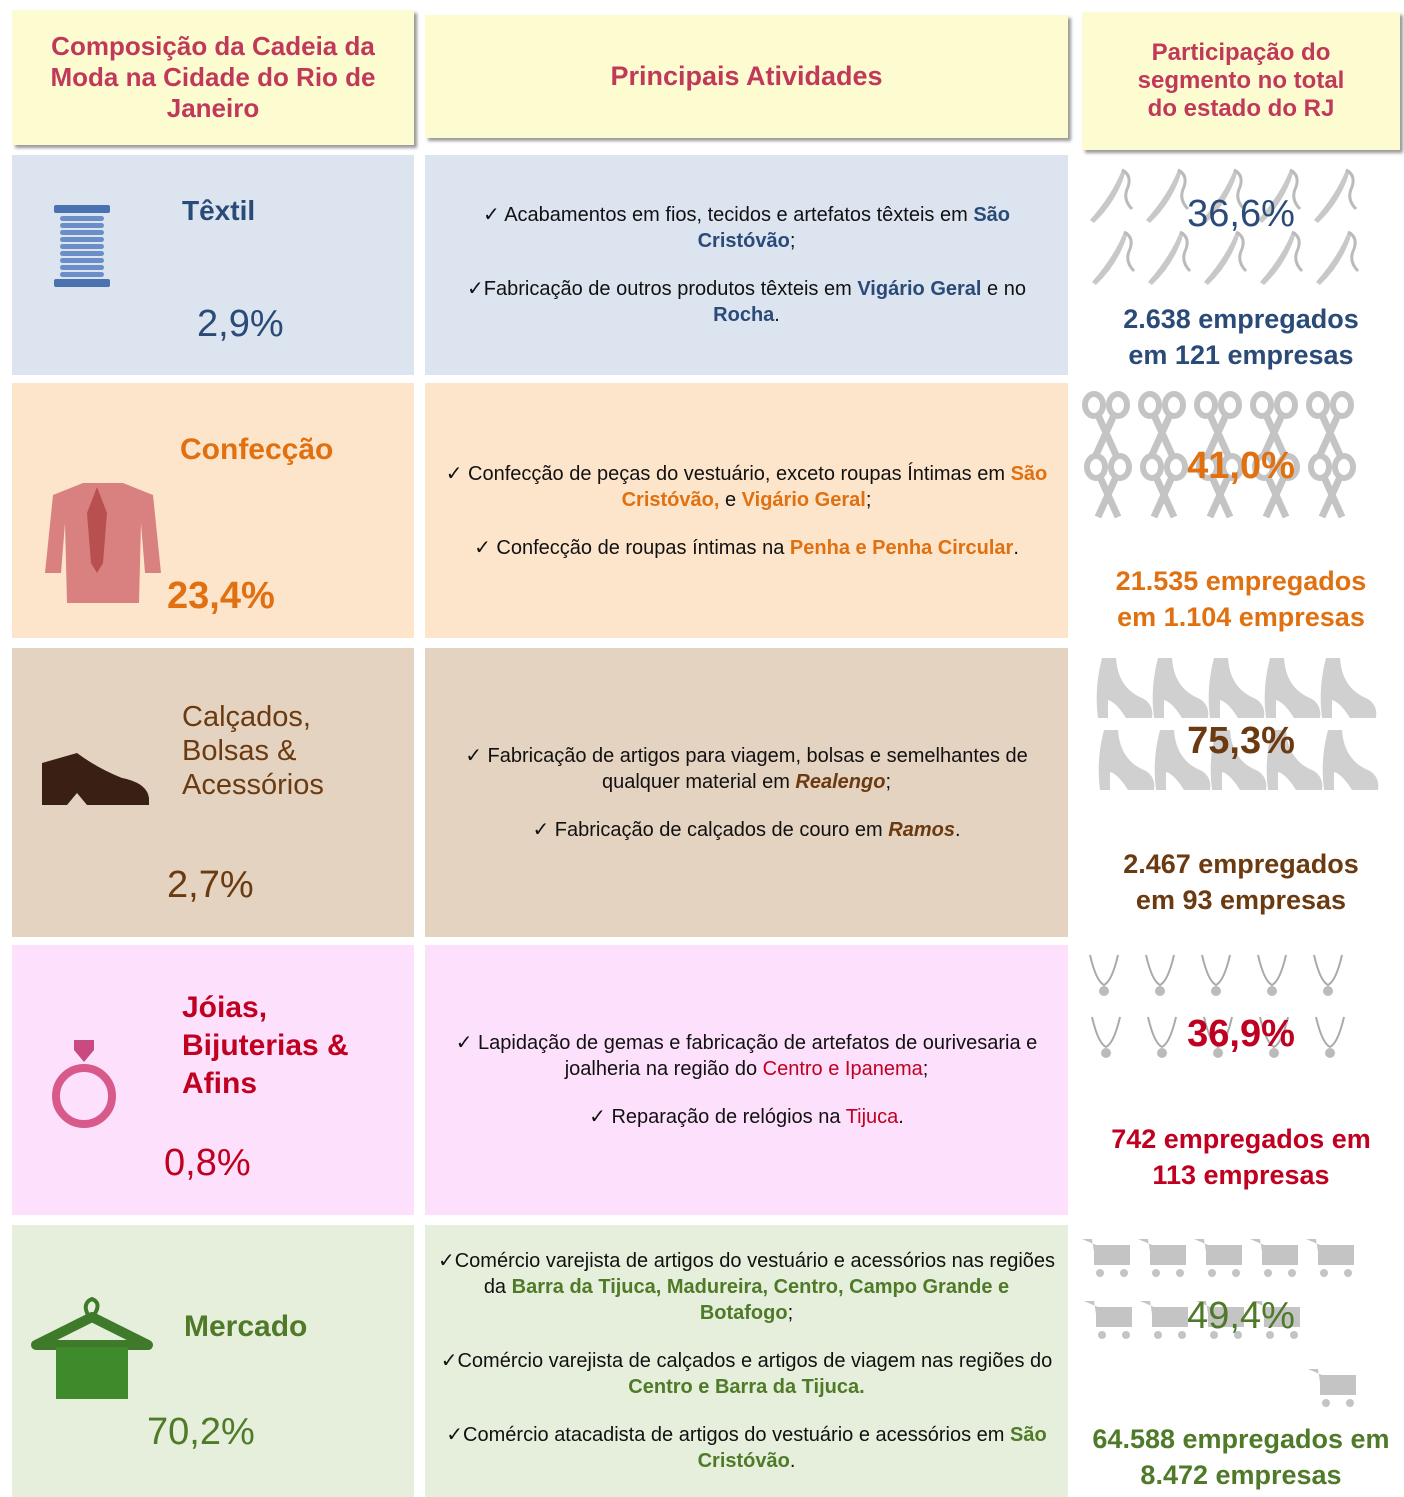 Image resolution: width=1404 pixels, height=1497 pixels. Describe the element at coordinates (201, 1432) in the screenshot. I see `segment-share: 70,2%` at that location.